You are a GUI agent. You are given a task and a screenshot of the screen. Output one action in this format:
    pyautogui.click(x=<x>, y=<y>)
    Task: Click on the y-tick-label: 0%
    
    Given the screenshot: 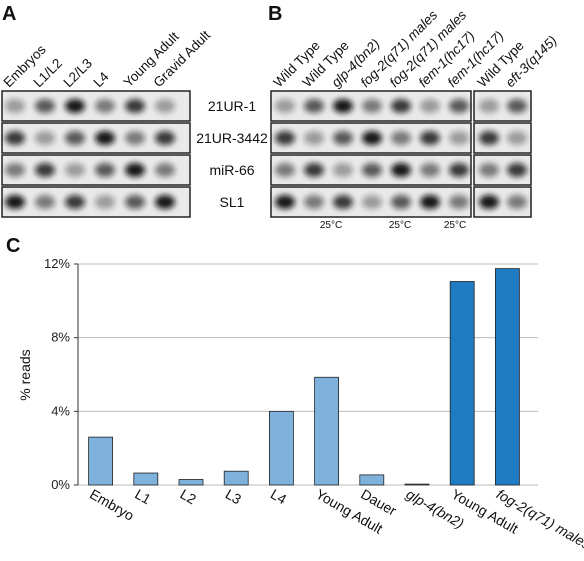 What is the action you would take?
    pyautogui.click(x=60, y=484)
    